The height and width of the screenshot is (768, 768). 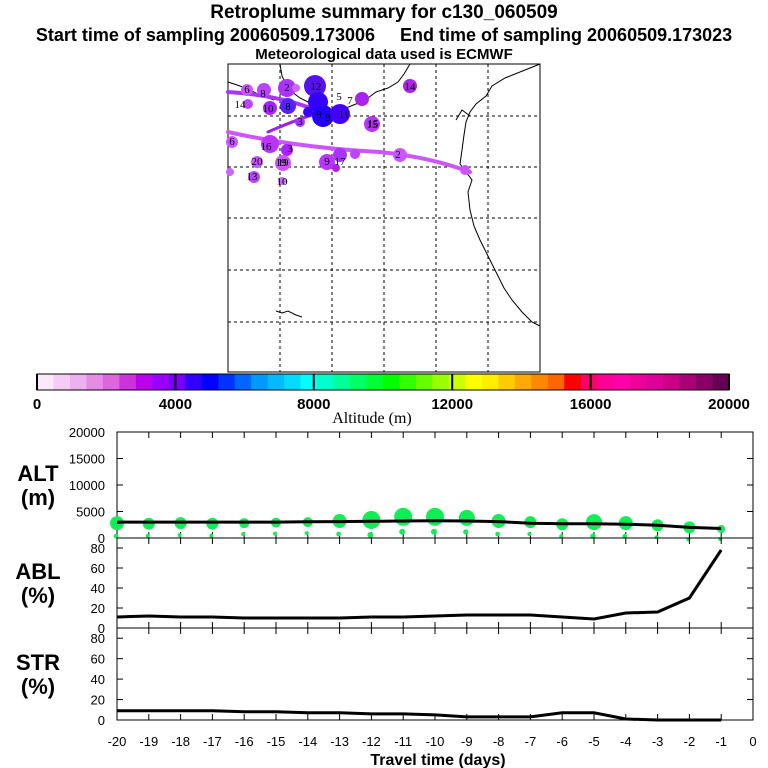 I want to click on start-time-label: Start time of sampling 20060509.173006, so click(x=205, y=35).